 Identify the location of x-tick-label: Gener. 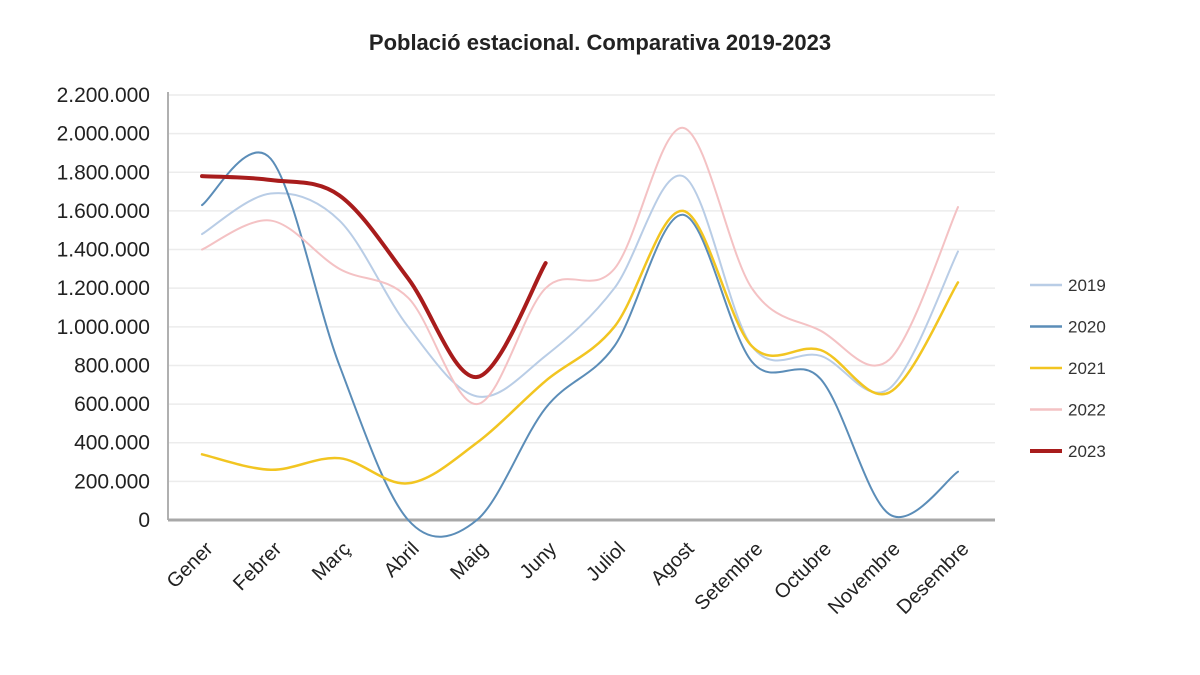
(190, 565).